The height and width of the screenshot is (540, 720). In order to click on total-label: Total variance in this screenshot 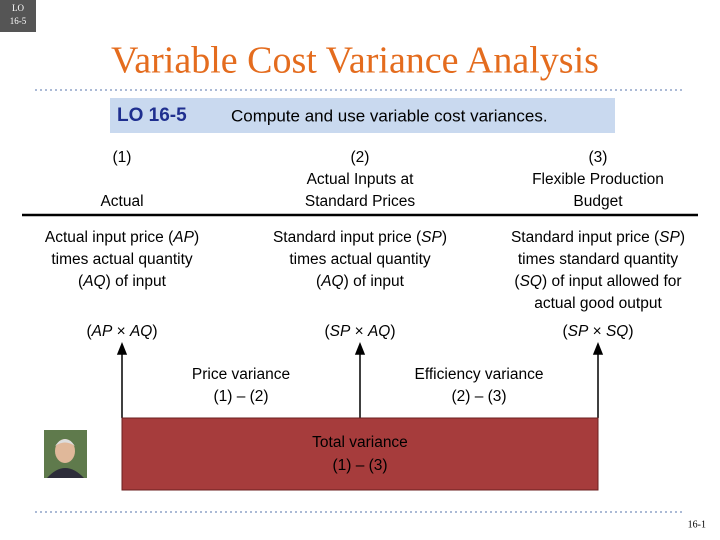, I will do `click(360, 442)`.